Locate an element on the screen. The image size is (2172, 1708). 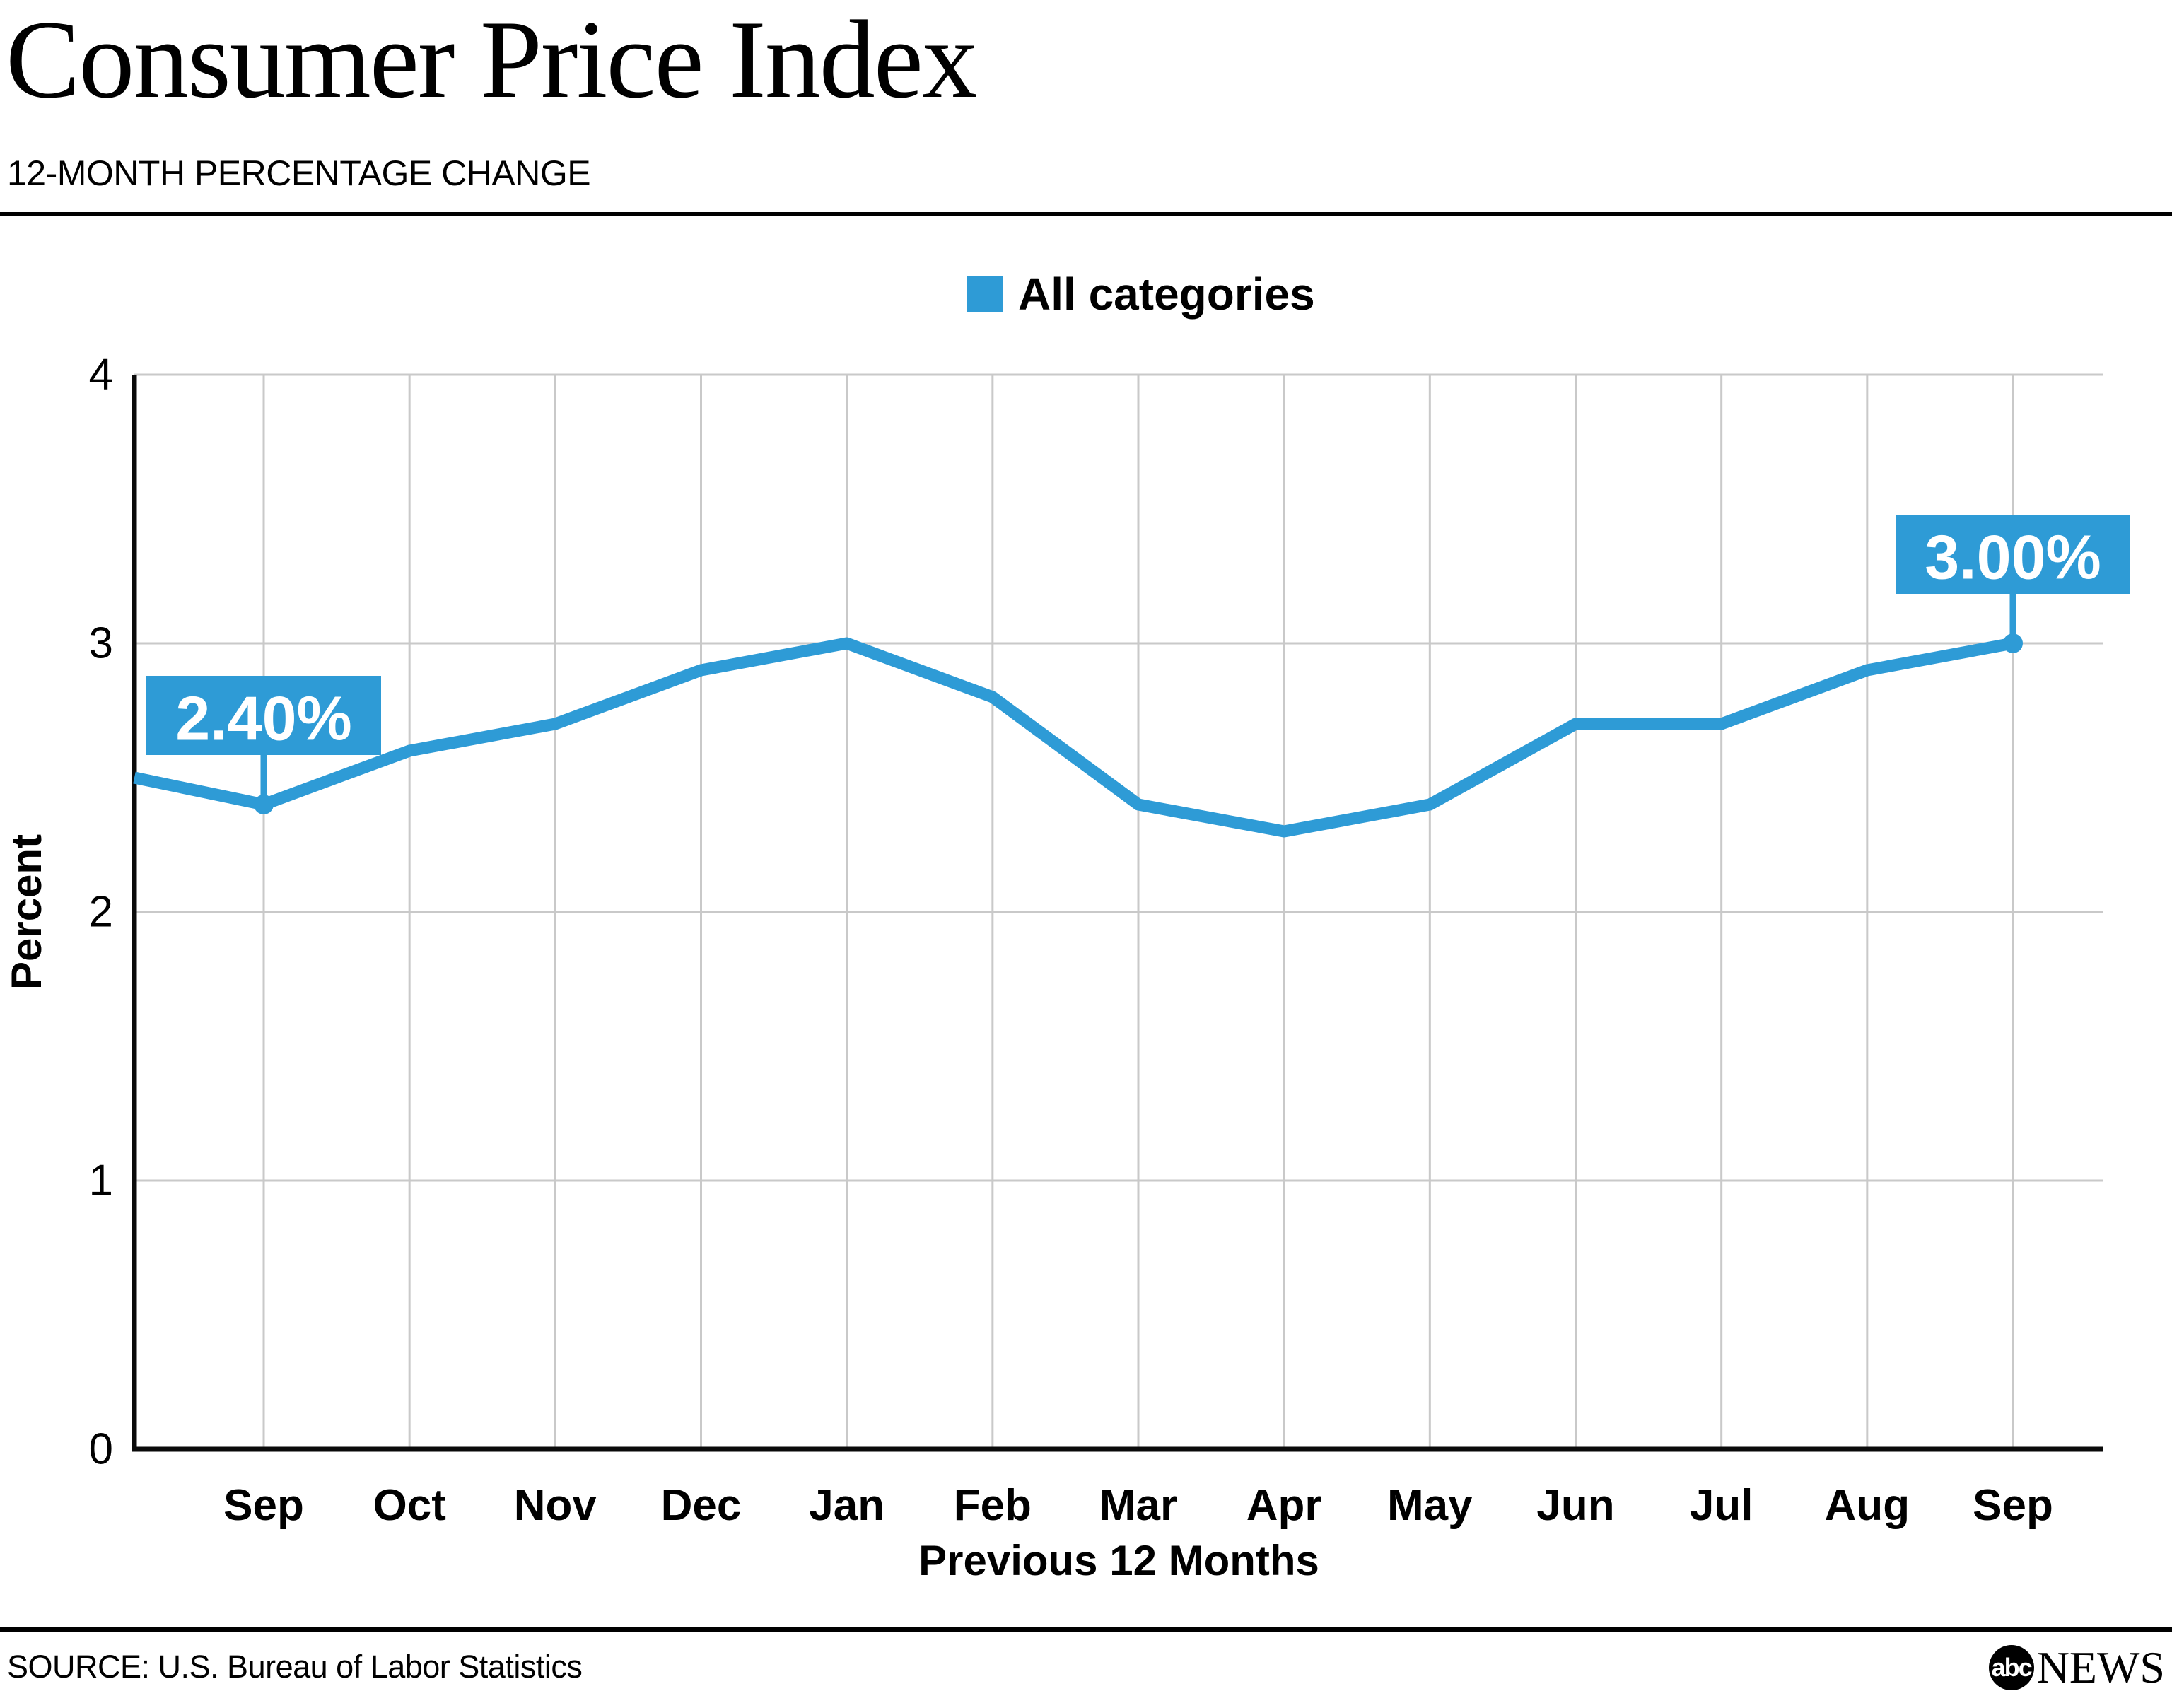
news-logo-text: NEWS is located at coordinates (2100, 1667).